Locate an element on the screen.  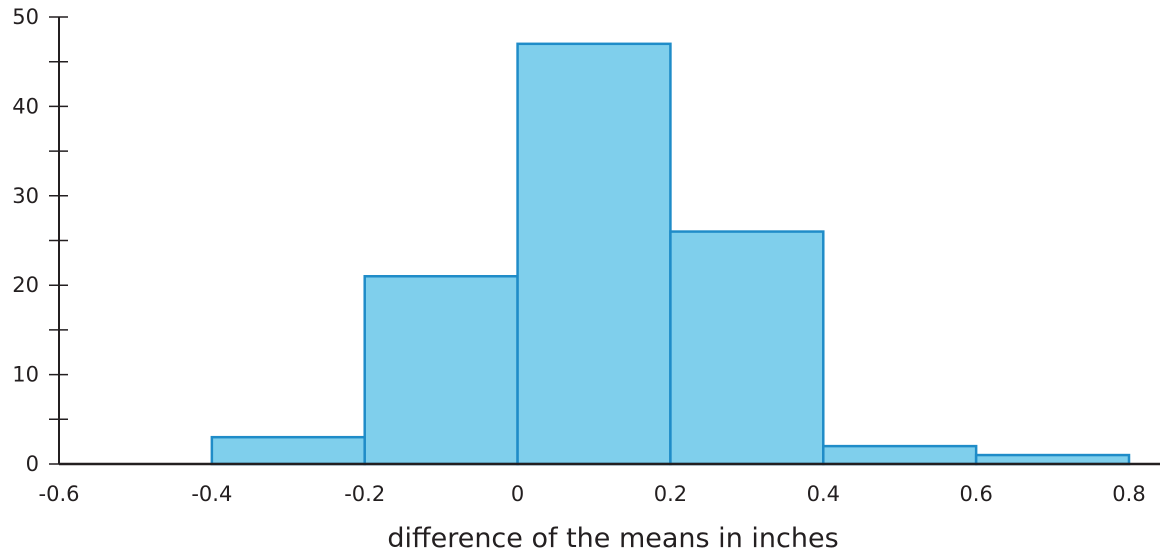
y-tick-label: 20 is located at coordinates (25, 285).